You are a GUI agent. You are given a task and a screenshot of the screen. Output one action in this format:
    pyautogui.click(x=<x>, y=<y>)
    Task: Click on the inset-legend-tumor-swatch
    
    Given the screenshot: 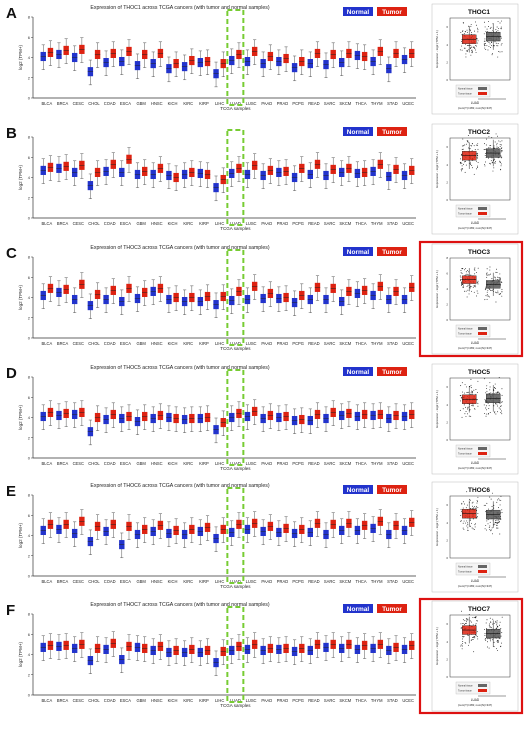 What is the action you would take?
    pyautogui.click(x=482, y=453)
    